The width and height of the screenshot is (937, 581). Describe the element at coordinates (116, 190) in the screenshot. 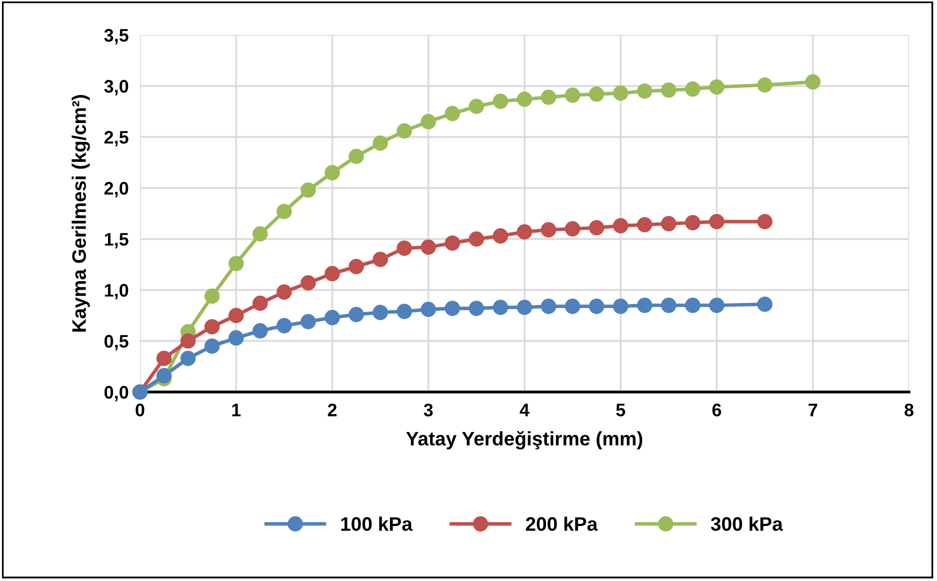

I see `y-tick-label: 2,0` at that location.